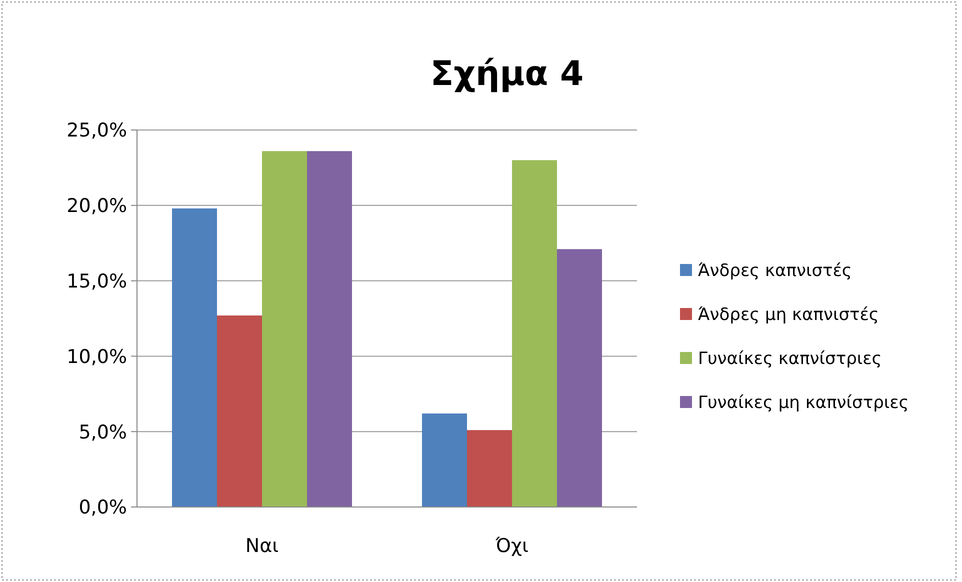 The image size is (962, 582). What do you see at coordinates (96, 206) in the screenshot?
I see `y-tick-label: 20,0%` at bounding box center [96, 206].